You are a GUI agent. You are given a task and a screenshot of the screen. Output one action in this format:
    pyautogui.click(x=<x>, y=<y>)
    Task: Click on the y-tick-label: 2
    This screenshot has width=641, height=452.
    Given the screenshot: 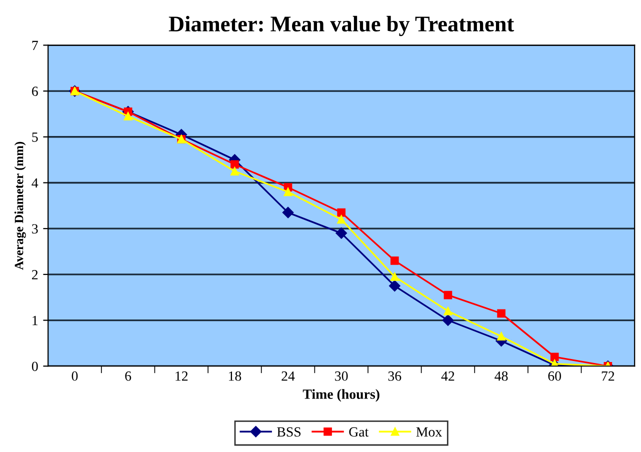 What is the action you would take?
    pyautogui.click(x=35, y=275)
    